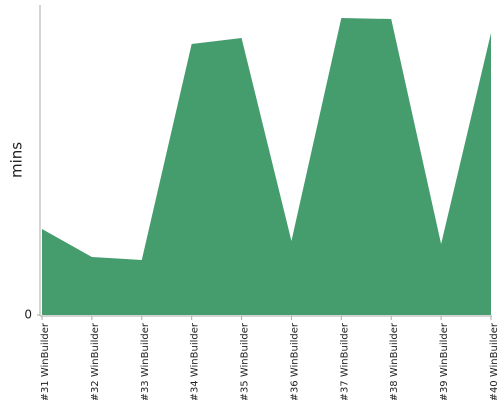 The width and height of the screenshot is (500, 400). I want to click on x-tick-label: #33 WinBuilder, so click(145, 361).